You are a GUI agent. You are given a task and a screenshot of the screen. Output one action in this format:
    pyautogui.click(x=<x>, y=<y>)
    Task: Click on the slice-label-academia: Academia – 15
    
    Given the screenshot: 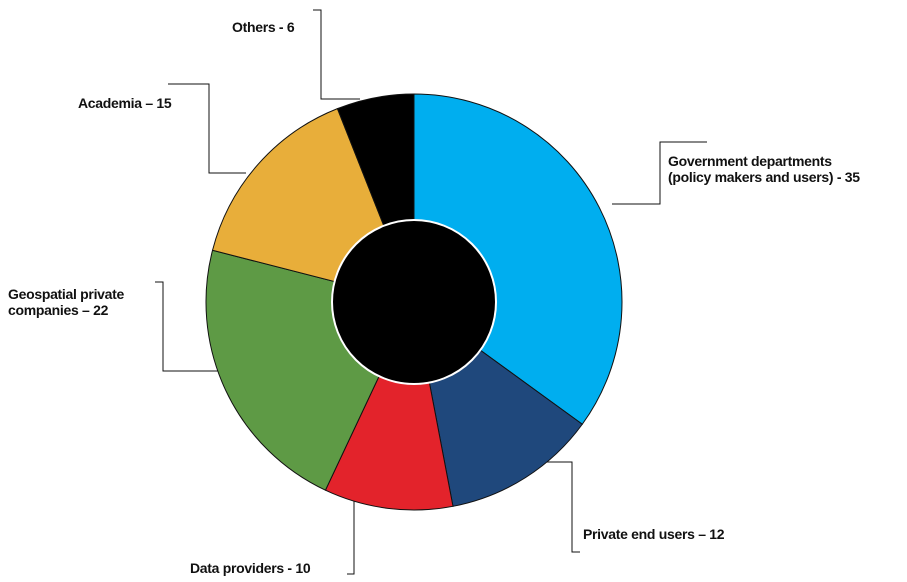 What is the action you would take?
    pyautogui.click(x=125, y=103)
    